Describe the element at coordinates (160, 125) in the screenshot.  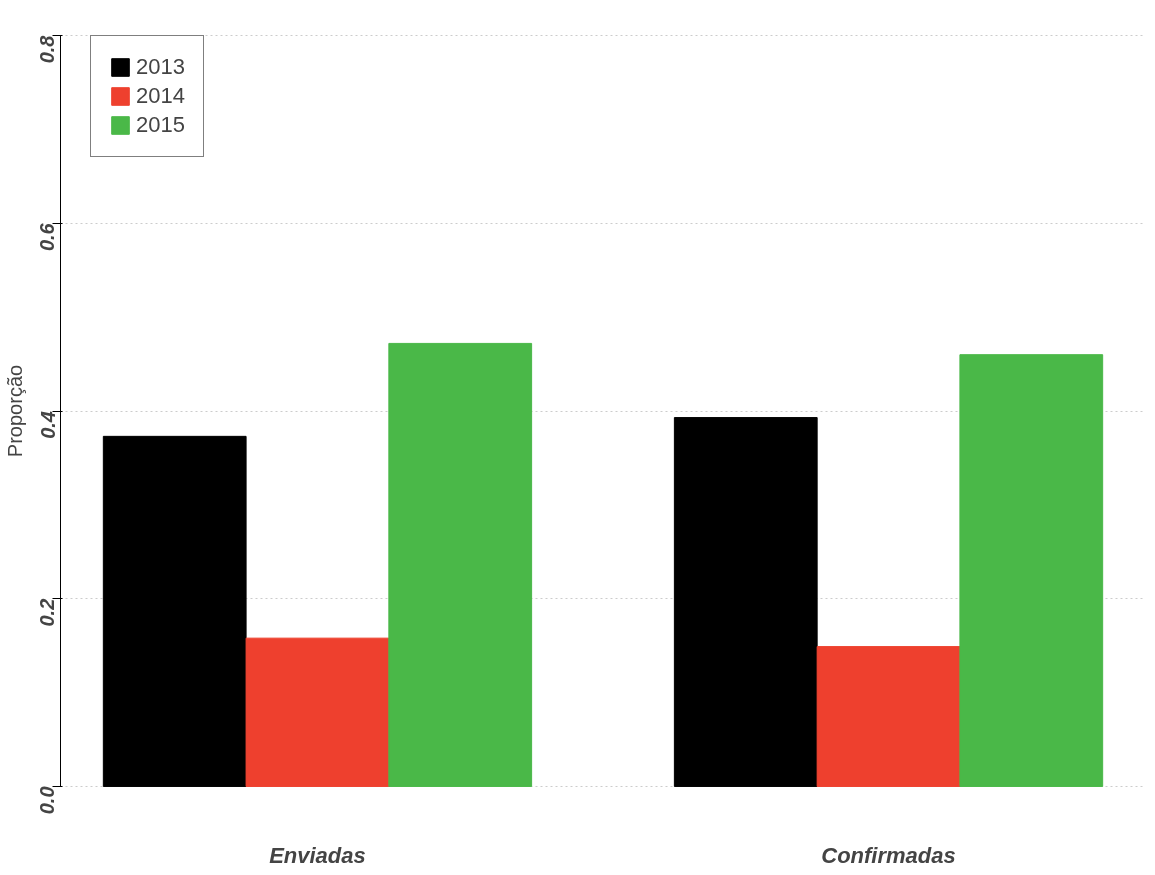
I see `legend-label: 2015` at that location.